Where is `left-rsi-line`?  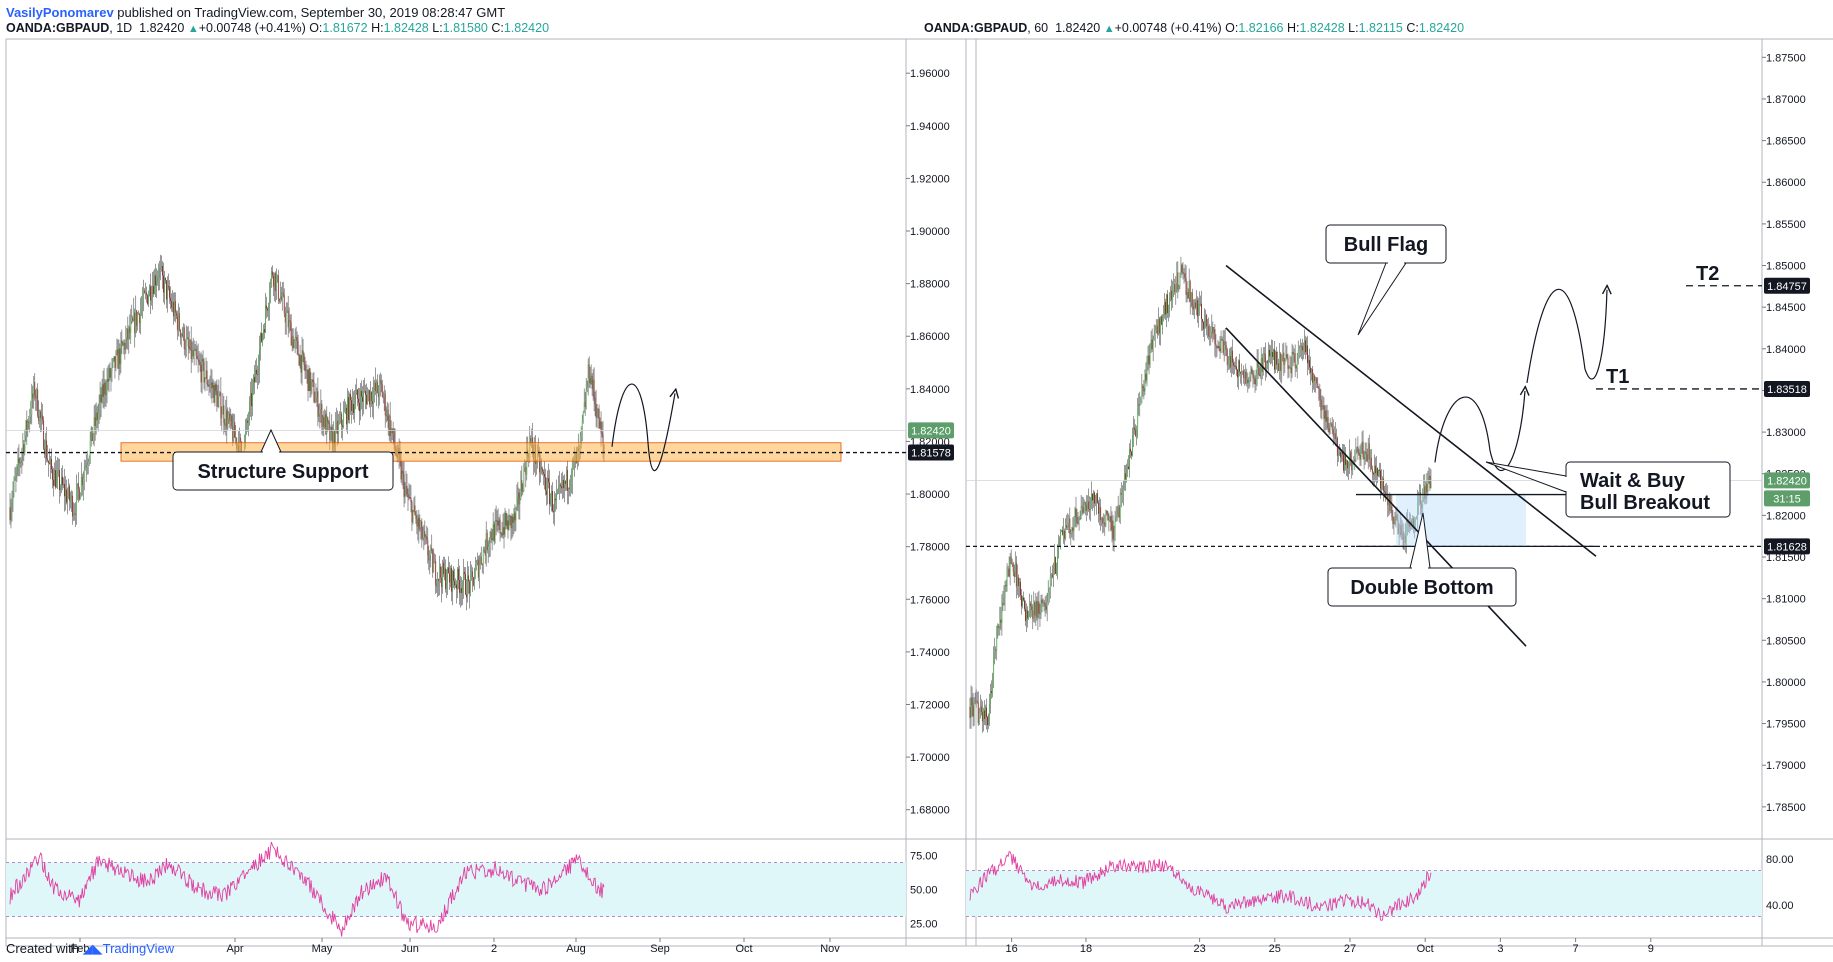
left-rsi-line is located at coordinates (307, 889).